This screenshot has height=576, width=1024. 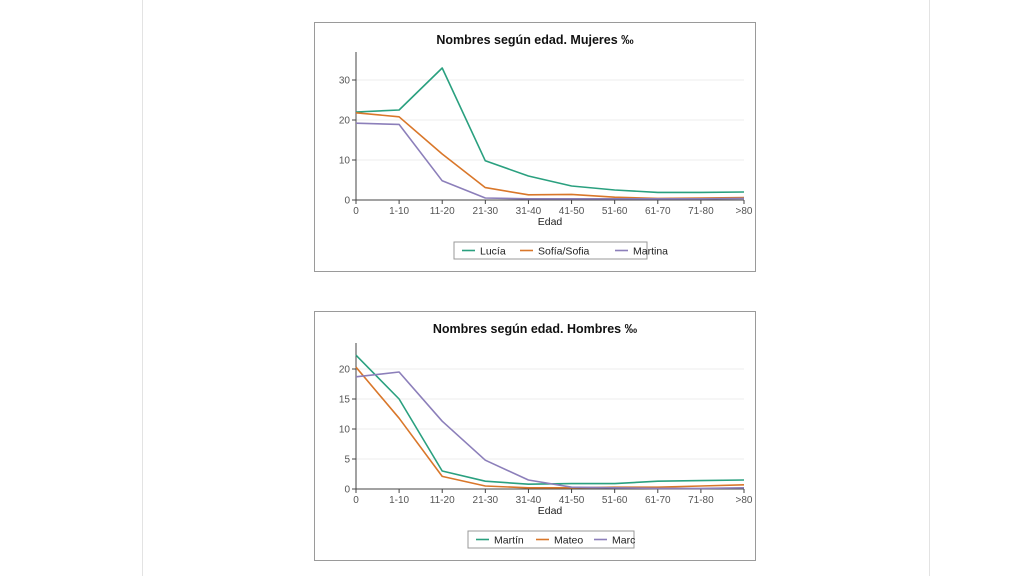 I want to click on chart-title: Nombres según edad. Hombres ‰, so click(x=535, y=329).